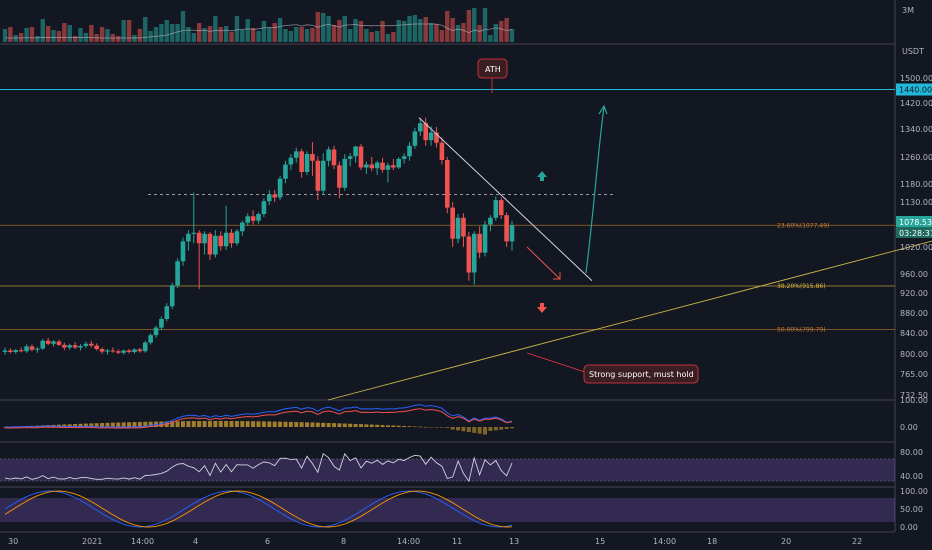  Describe the element at coordinates (258, 25) in the screenshot. I see `volume-pane` at that location.